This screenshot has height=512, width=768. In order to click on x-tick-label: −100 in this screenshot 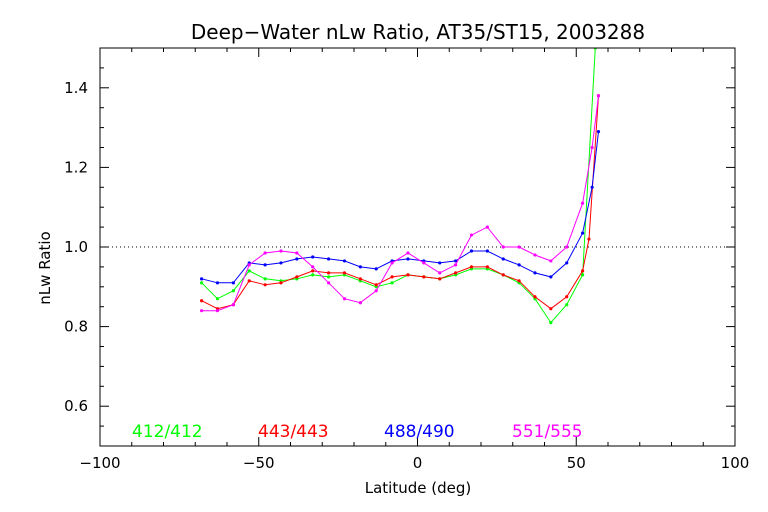, I will do `click(99, 463)`.